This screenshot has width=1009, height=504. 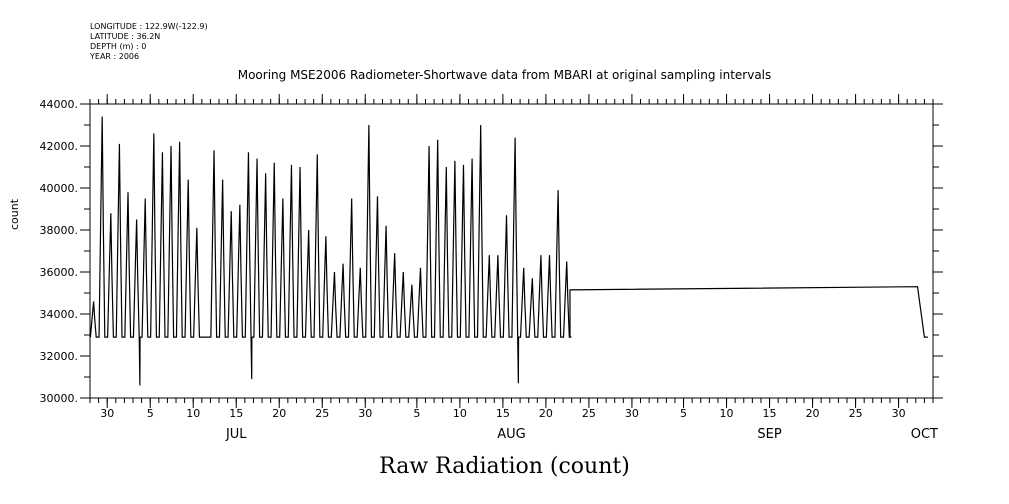 What do you see at coordinates (115, 56) in the screenshot?
I see `year-label: YEAR : 2006` at bounding box center [115, 56].